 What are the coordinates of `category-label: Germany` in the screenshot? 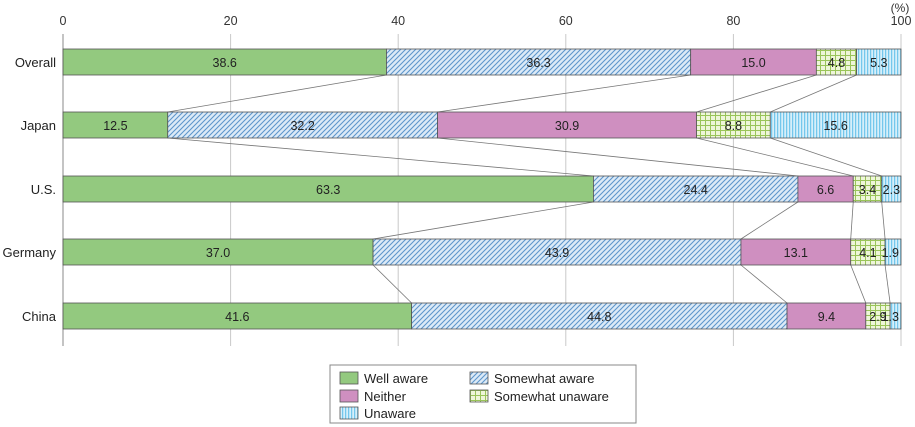 It's located at (30, 252).